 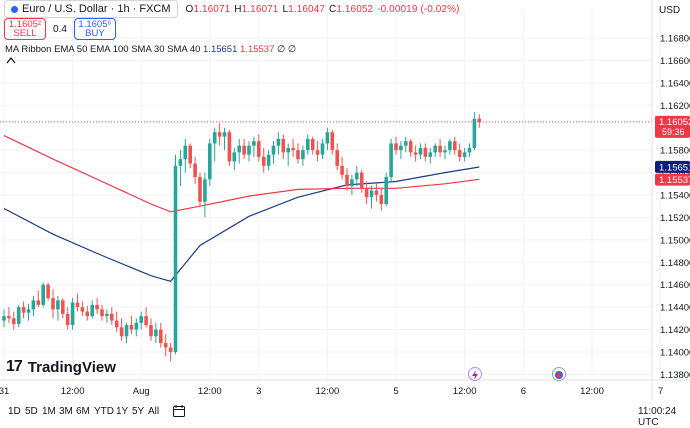 What do you see at coordinates (281, 49) in the screenshot?
I see `indicator-value-sma30: ∅` at bounding box center [281, 49].